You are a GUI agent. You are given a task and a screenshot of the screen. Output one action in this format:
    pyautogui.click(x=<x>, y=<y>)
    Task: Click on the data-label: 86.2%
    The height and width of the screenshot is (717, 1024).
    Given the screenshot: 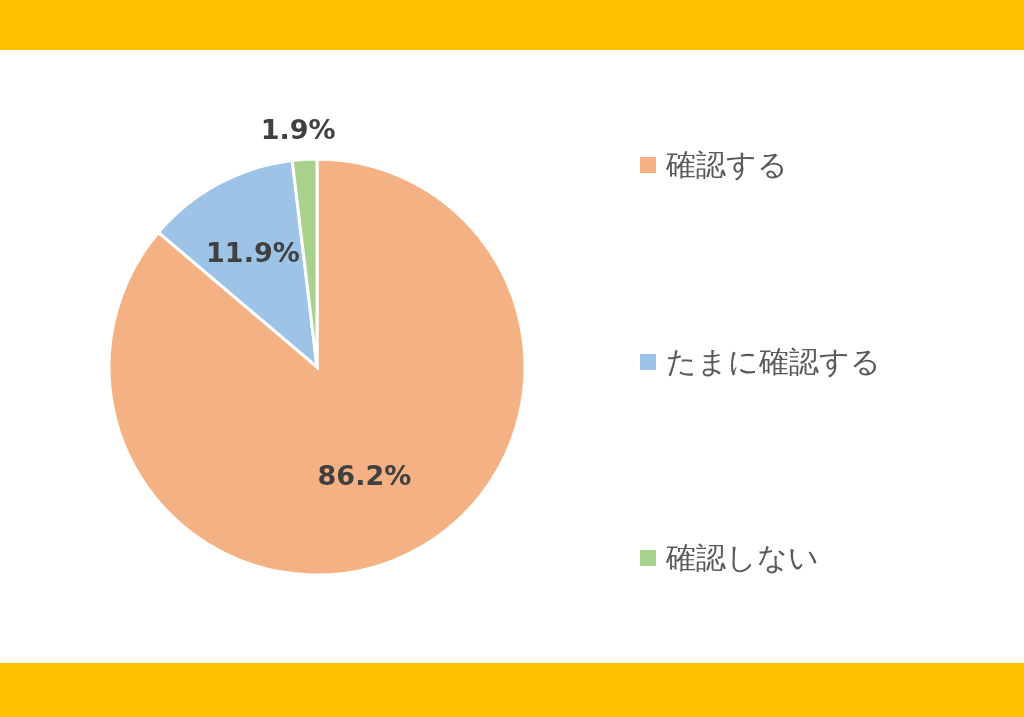 What is the action you would take?
    pyautogui.click(x=364, y=475)
    